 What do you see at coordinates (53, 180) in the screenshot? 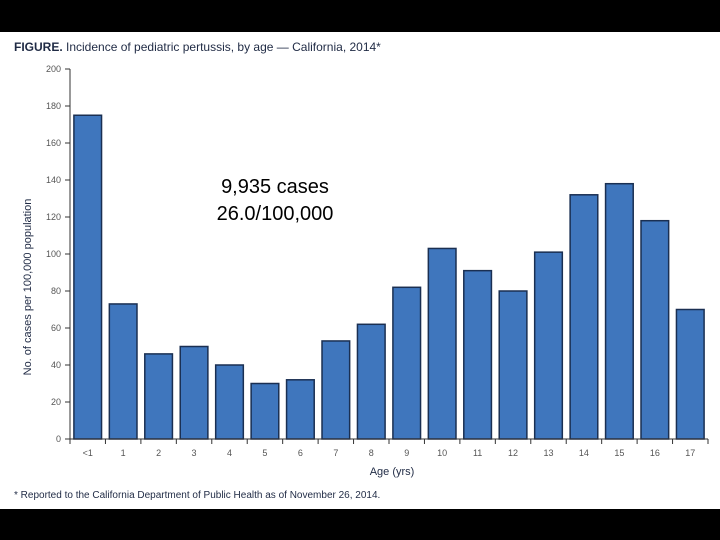
I see `y-tick-label: 140` at bounding box center [53, 180].